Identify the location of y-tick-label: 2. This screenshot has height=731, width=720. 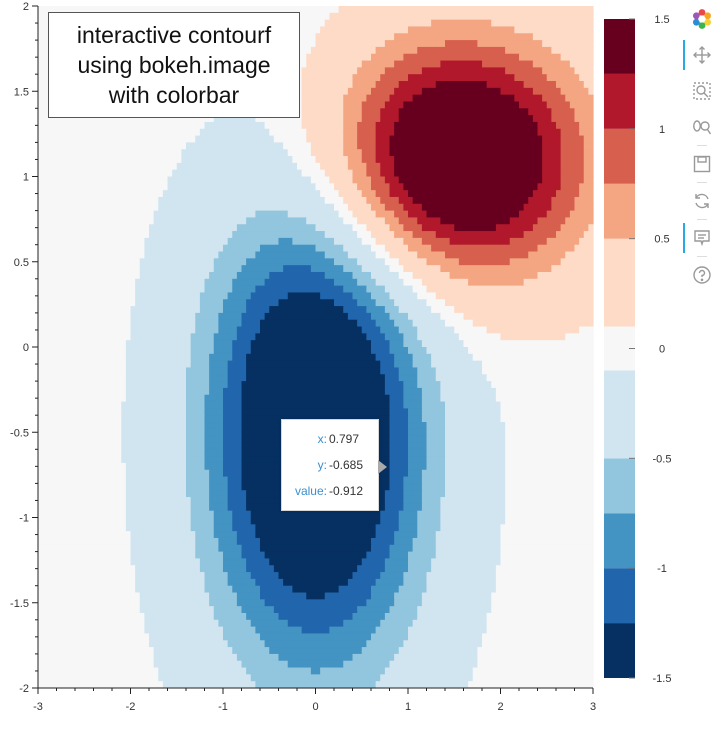
(26, 7).